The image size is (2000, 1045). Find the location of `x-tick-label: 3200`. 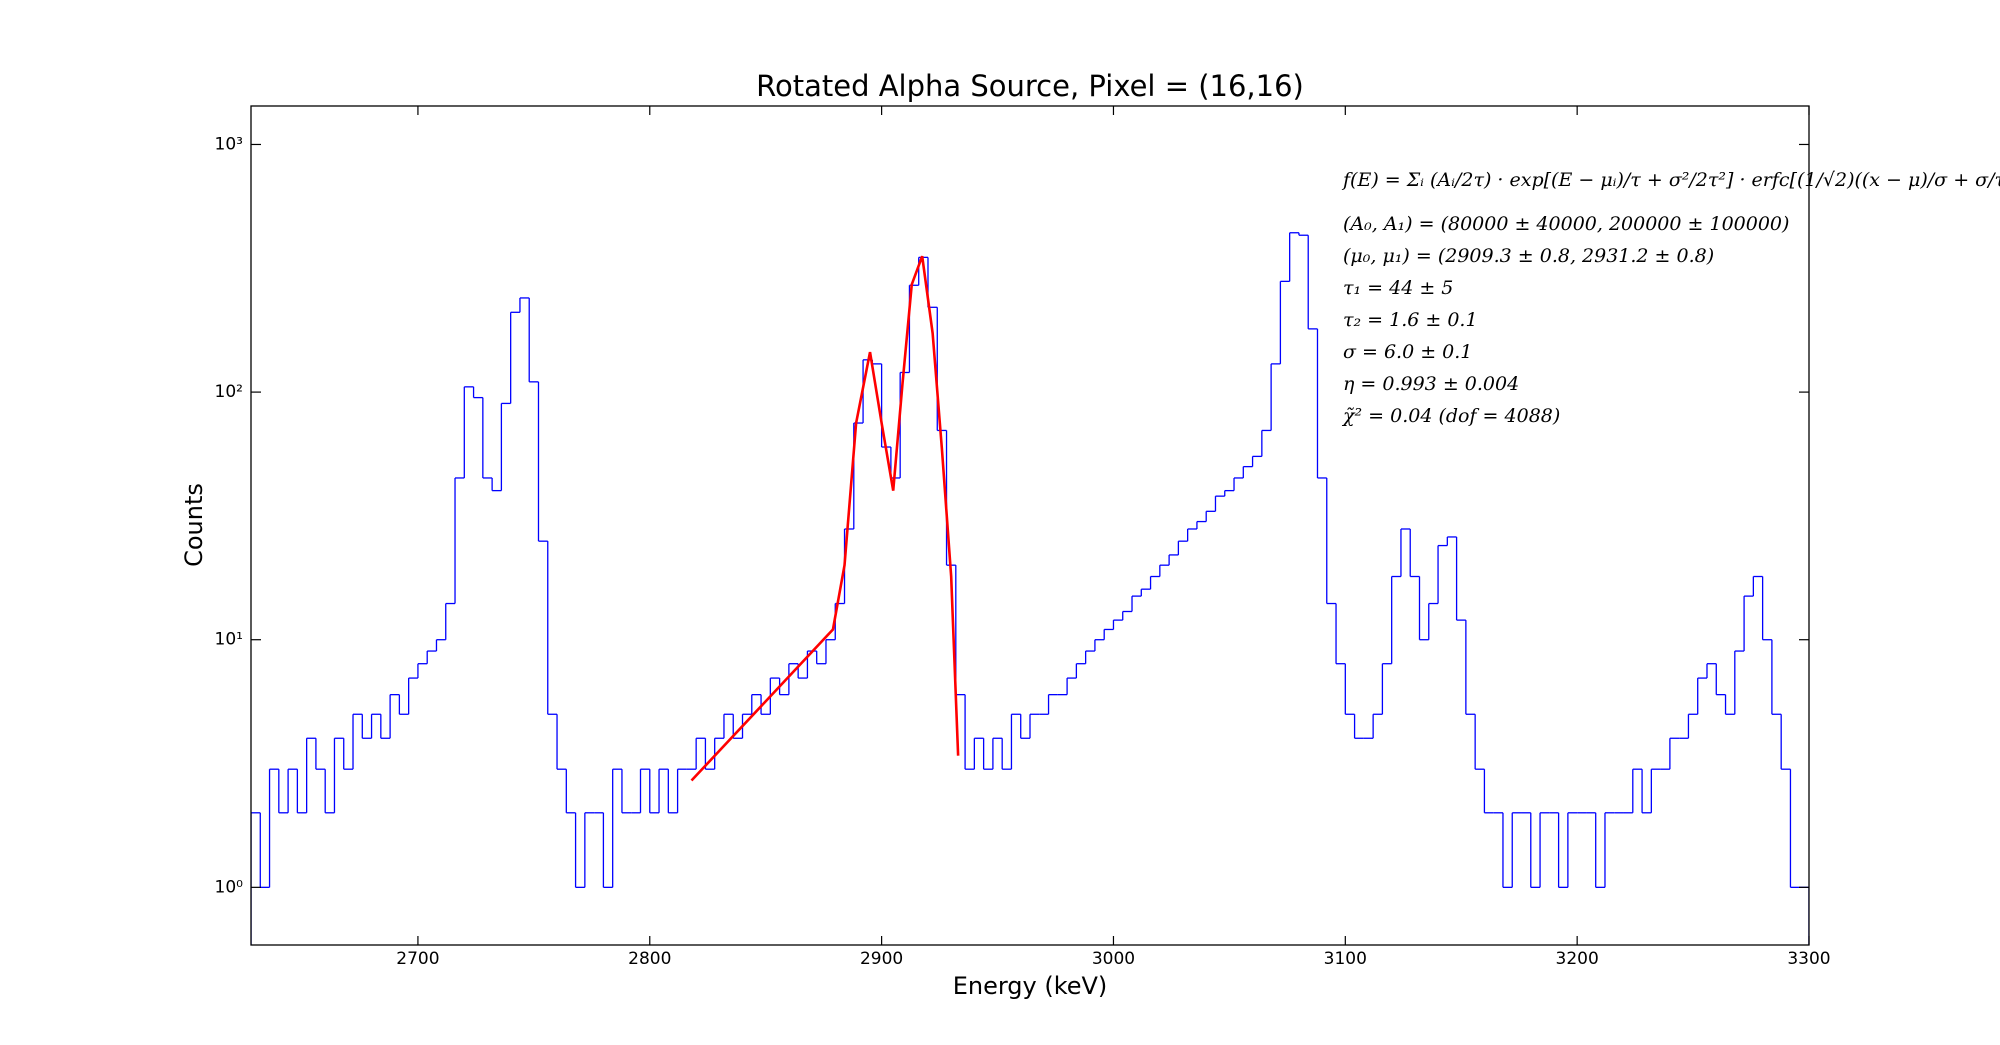

x-tick-label: 3200 is located at coordinates (1577, 959).